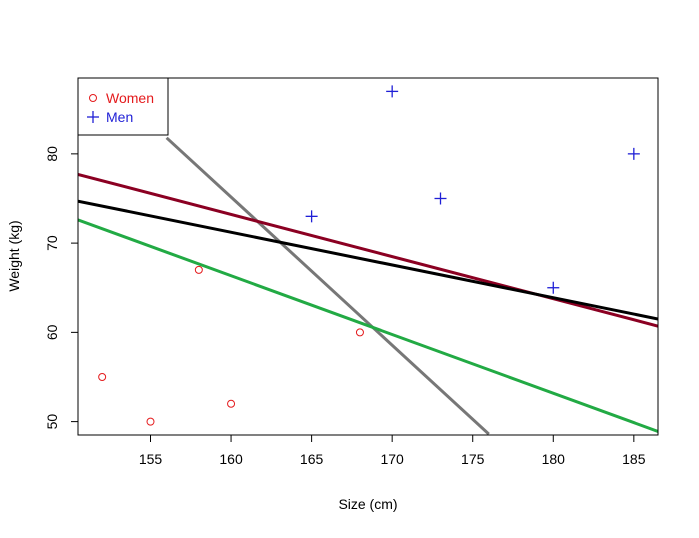 The image size is (699, 538). Describe the element at coordinates (312, 459) in the screenshot. I see `x-tick-label: 165` at that location.